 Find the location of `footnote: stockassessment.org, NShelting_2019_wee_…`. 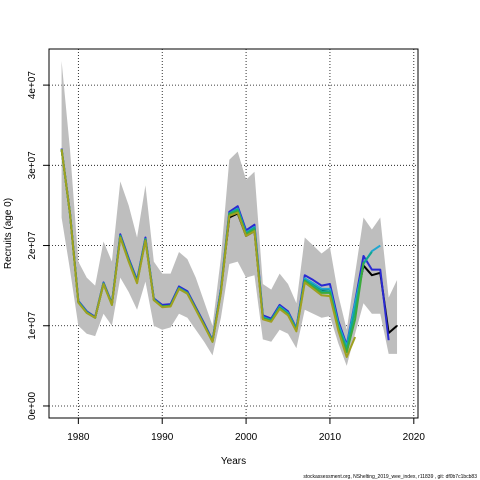

footnote: stockassessment.org, NShelting_2019_wee_… is located at coordinates (390, 477).